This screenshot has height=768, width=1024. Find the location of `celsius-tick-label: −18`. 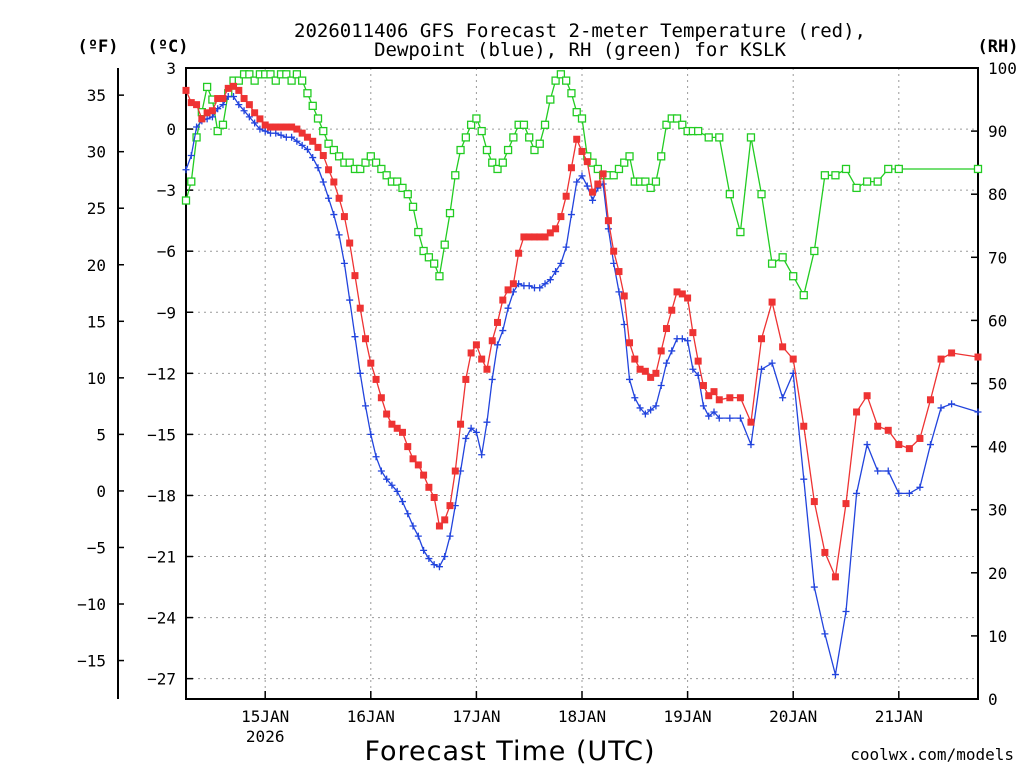

celsius-tick-label: −18 is located at coordinates (161, 495).